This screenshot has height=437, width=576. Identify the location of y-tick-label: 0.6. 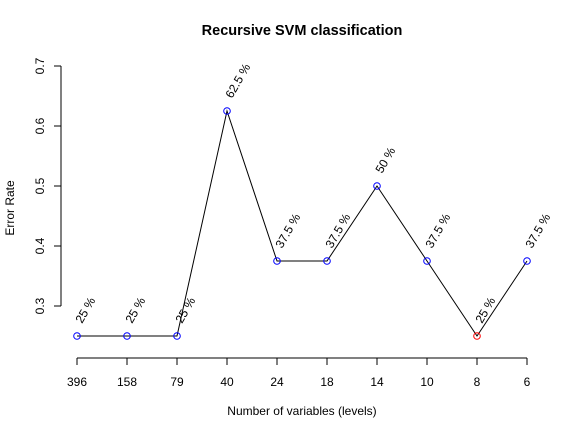
(40, 125).